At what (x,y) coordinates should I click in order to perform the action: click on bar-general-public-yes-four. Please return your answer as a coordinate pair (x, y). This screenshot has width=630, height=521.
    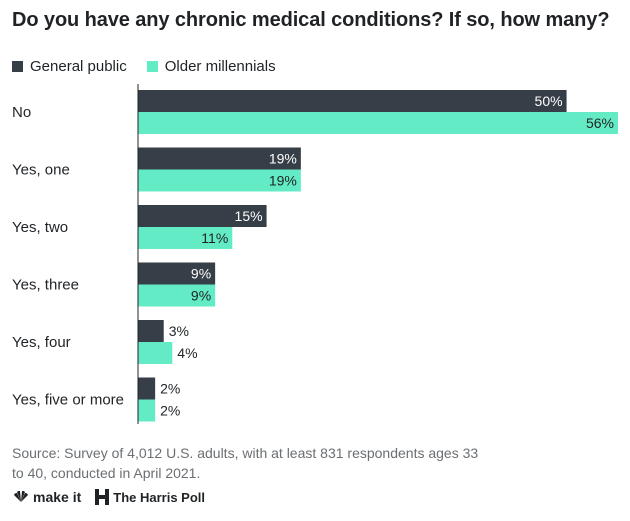
    Looking at the image, I should click on (151, 331).